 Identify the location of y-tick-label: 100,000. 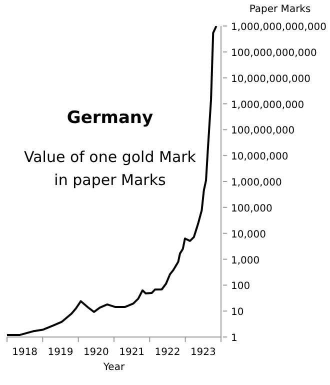
(251, 208).